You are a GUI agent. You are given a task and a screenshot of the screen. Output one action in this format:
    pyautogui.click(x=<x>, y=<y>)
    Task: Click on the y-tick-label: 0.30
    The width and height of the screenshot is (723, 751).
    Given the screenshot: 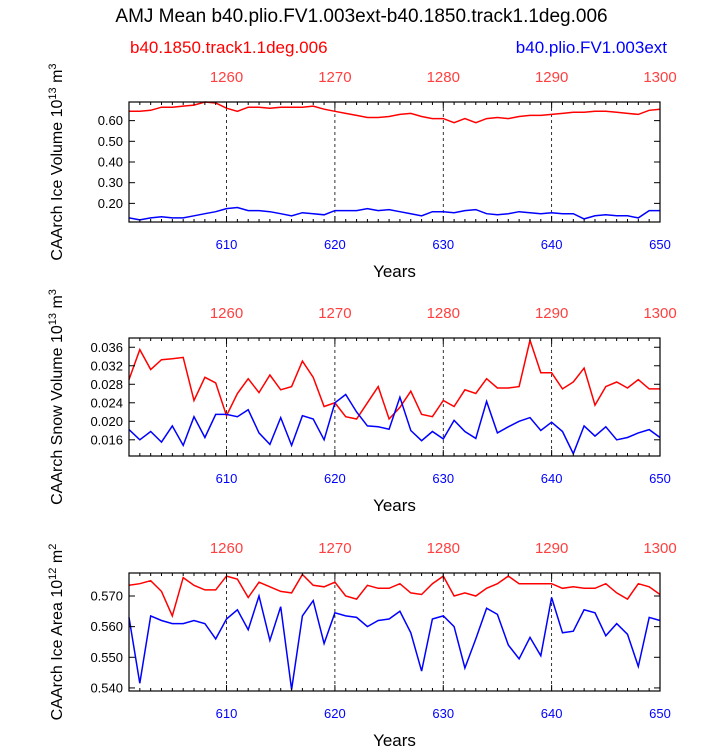 What is the action you would take?
    pyautogui.click(x=110, y=182)
    